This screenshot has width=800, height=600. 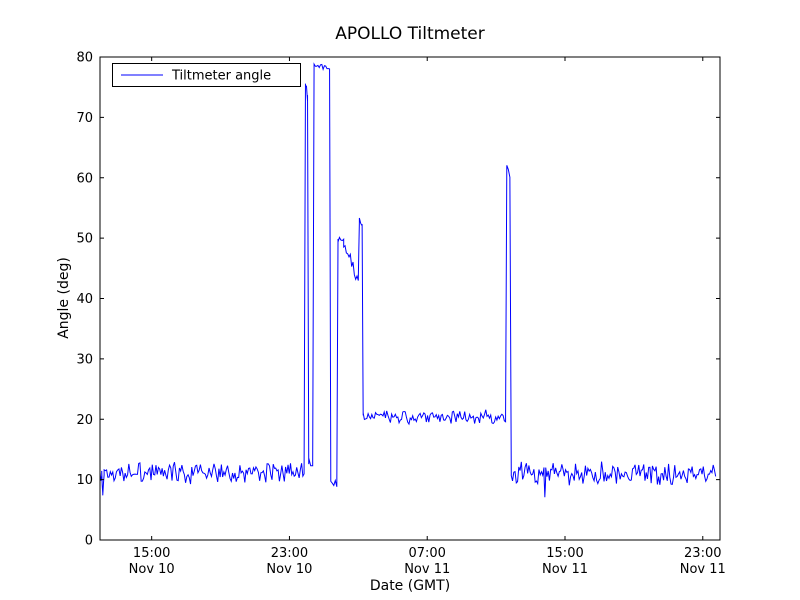 What do you see at coordinates (84, 480) in the screenshot?
I see `y-tick-label: 10` at bounding box center [84, 480].